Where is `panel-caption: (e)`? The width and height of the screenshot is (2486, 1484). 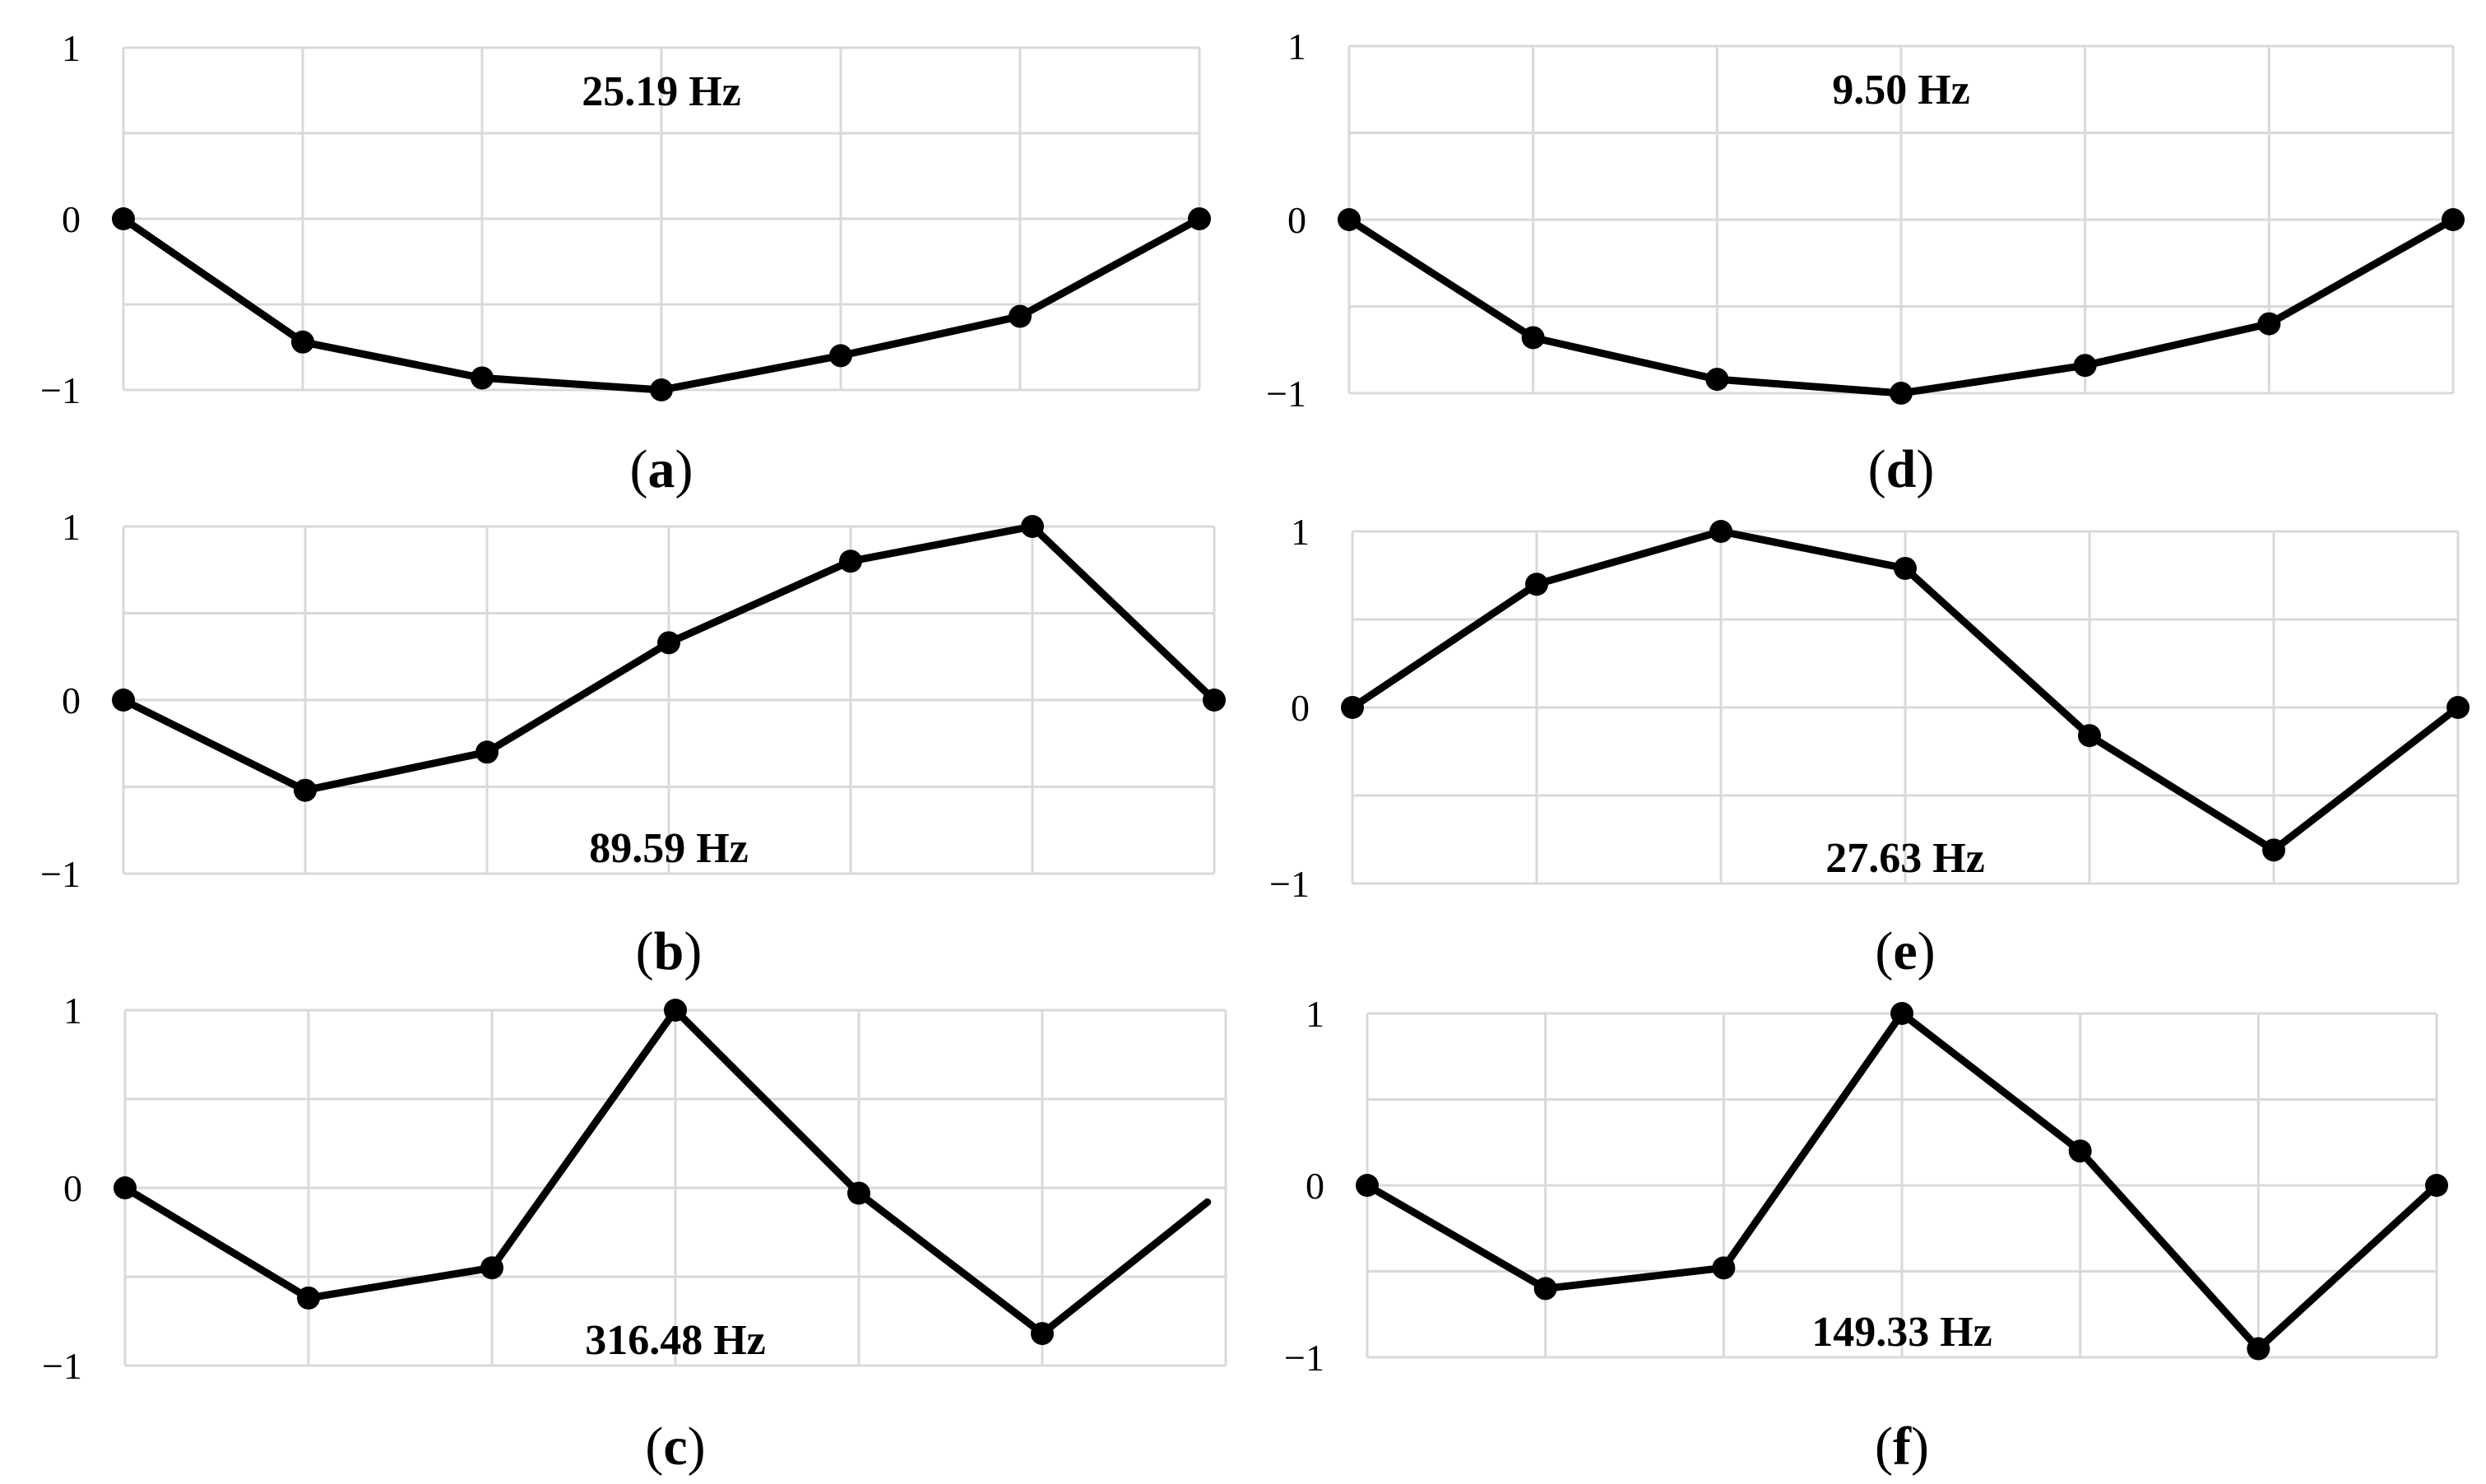 panel-caption: (e) is located at coordinates (1905, 951).